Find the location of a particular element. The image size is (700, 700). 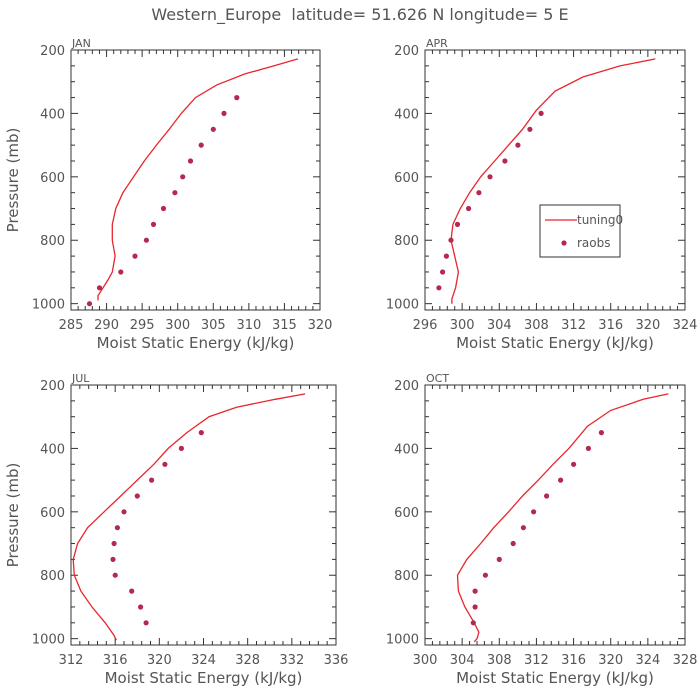

x-tick-label: 328 is located at coordinates (247, 660).